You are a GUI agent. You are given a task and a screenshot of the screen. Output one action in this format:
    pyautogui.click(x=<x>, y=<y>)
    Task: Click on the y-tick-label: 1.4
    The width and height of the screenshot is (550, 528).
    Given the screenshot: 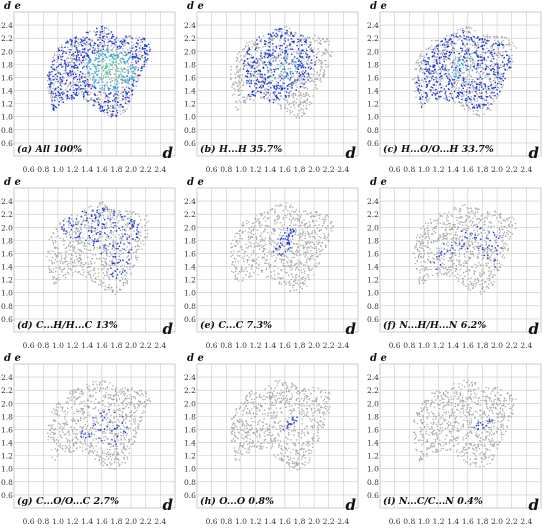 What is the action you would take?
    pyautogui.click(x=7, y=91)
    